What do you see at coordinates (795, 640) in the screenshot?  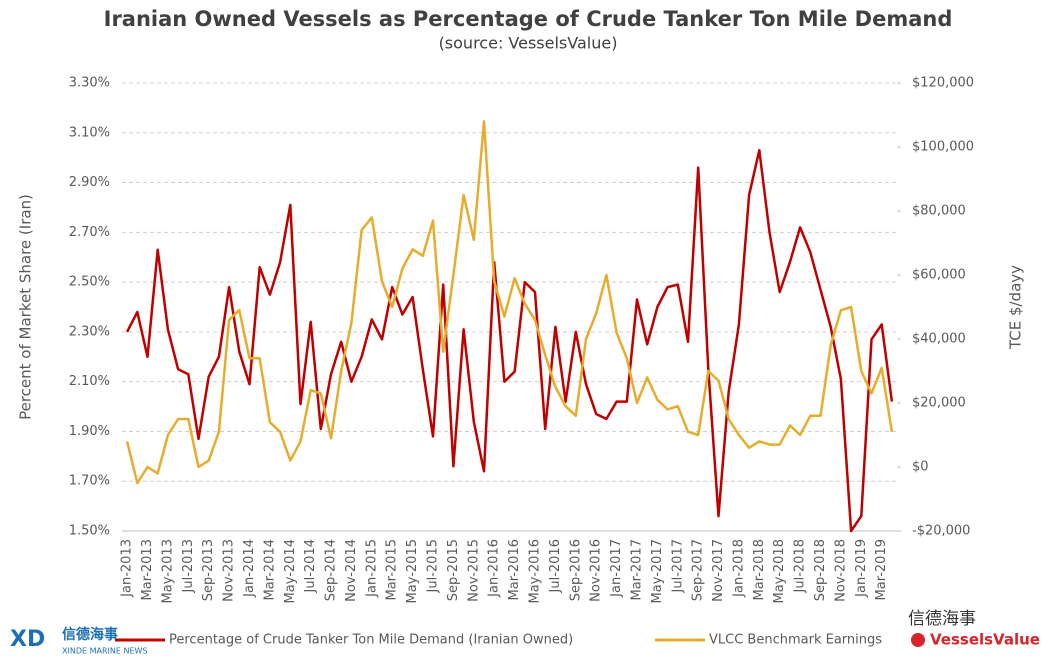 I see `legend-label: VLCC Benchmark Earnings` at bounding box center [795, 640].